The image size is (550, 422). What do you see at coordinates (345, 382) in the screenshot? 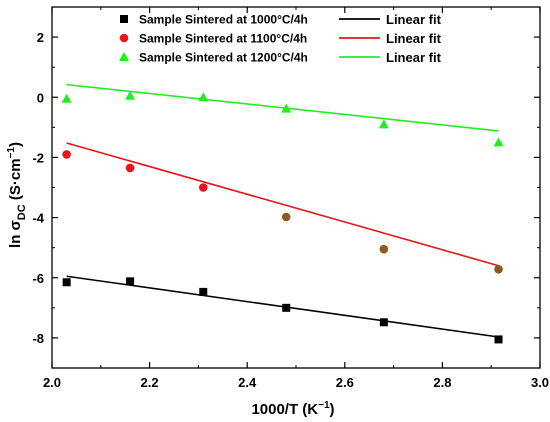
I see `x-tick-label: 2.6` at bounding box center [345, 382].